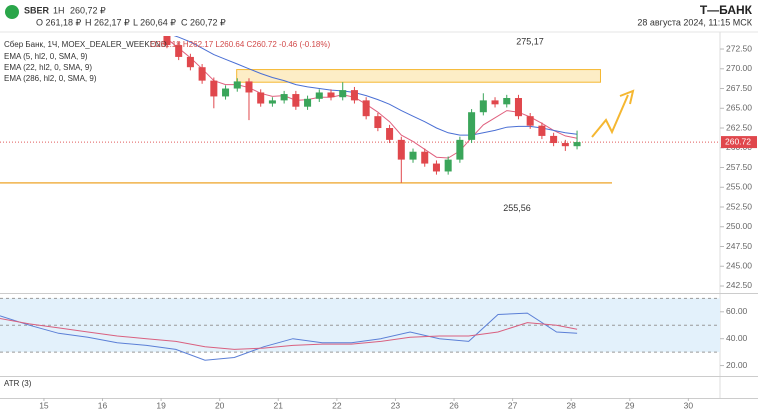  What do you see at coordinates (739, 246) in the screenshot?
I see `y-tick-label: 247.50` at bounding box center [739, 246].